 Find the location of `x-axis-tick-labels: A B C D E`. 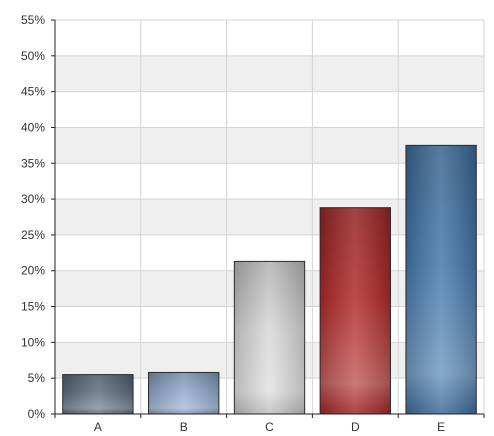

x-axis-tick-labels: A B C D E is located at coordinates (269, 427).